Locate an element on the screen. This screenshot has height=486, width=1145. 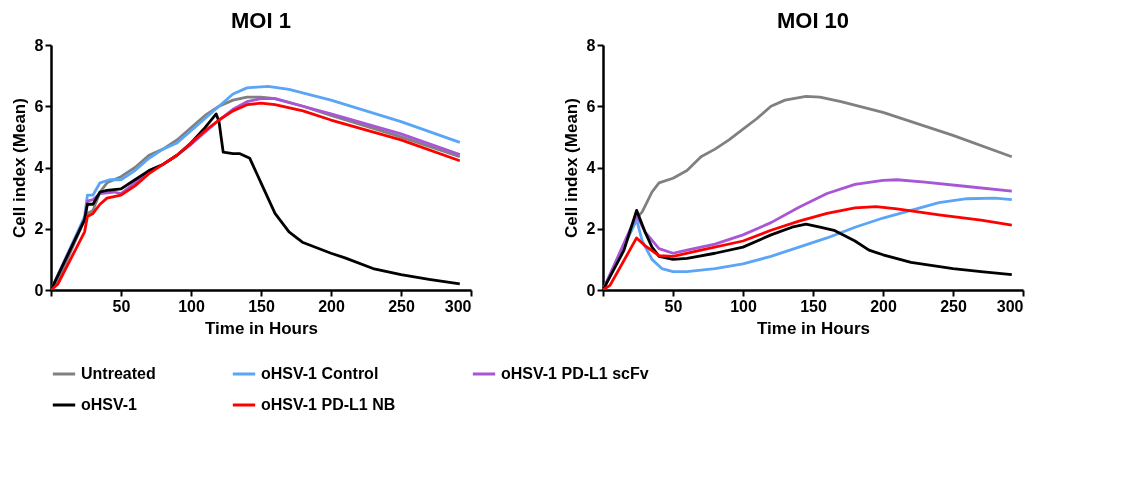
legend-label: Untreated is located at coordinates (118, 373).